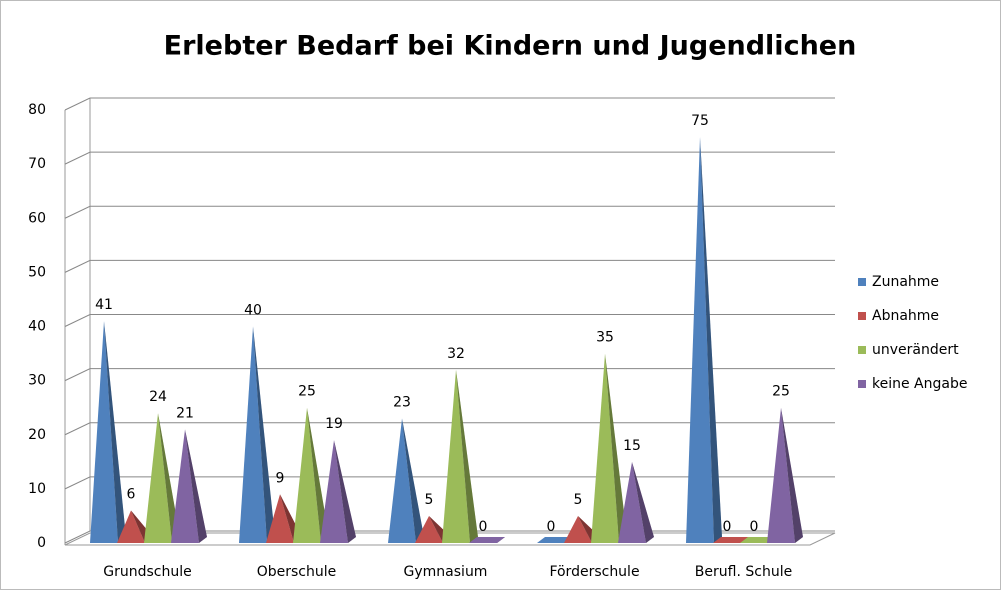  I want to click on x-tick-label: Gymnasium, so click(446, 572).